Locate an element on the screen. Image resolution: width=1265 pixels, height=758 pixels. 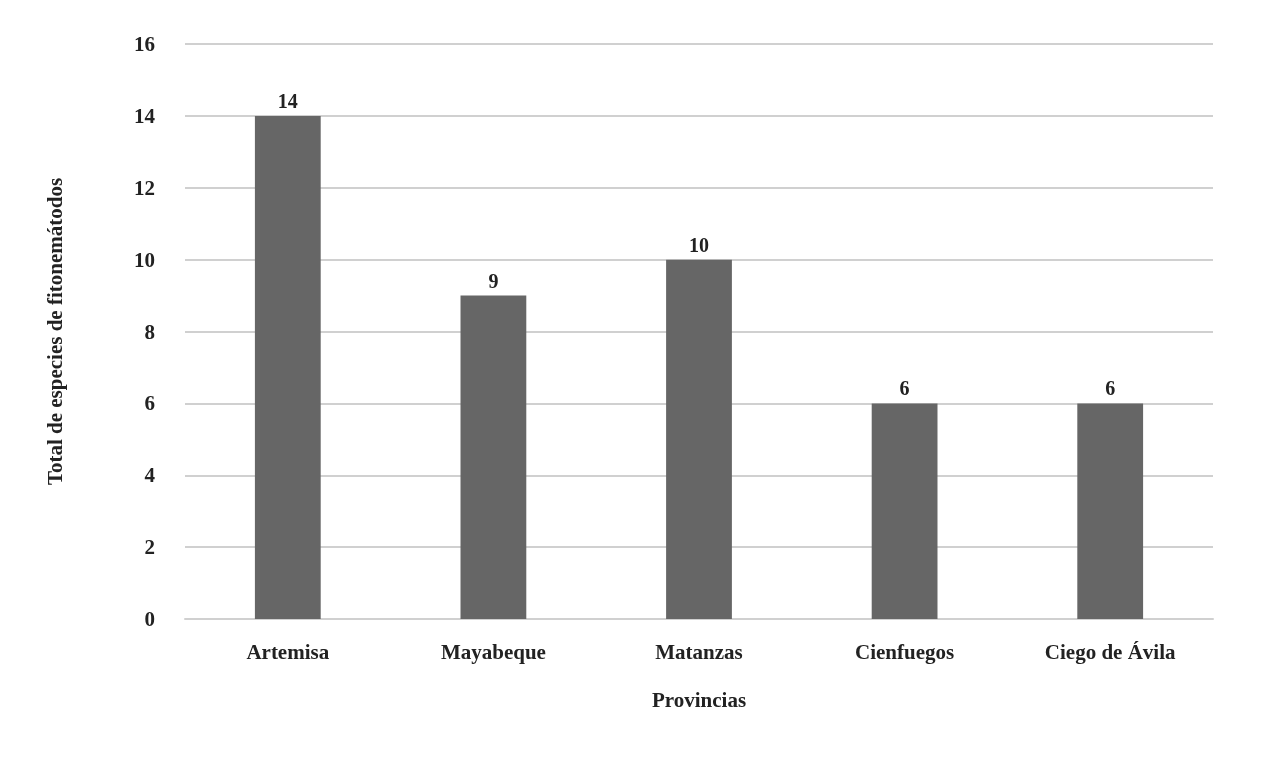
y-tick-label: 16 is located at coordinates (144, 44).